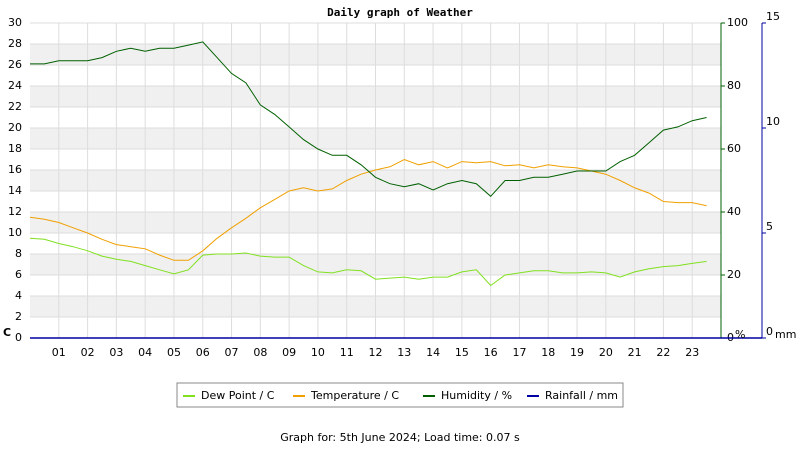  Describe the element at coordinates (88, 352) in the screenshot. I see `x-tick-label: 02` at that location.